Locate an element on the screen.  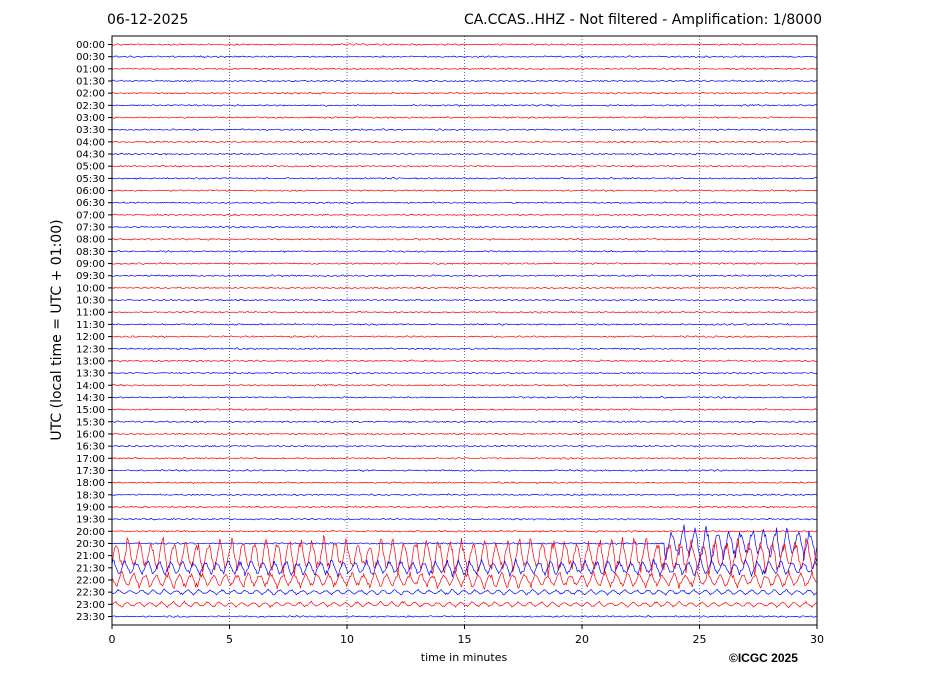
x-tick-label: 5 is located at coordinates (229, 639).